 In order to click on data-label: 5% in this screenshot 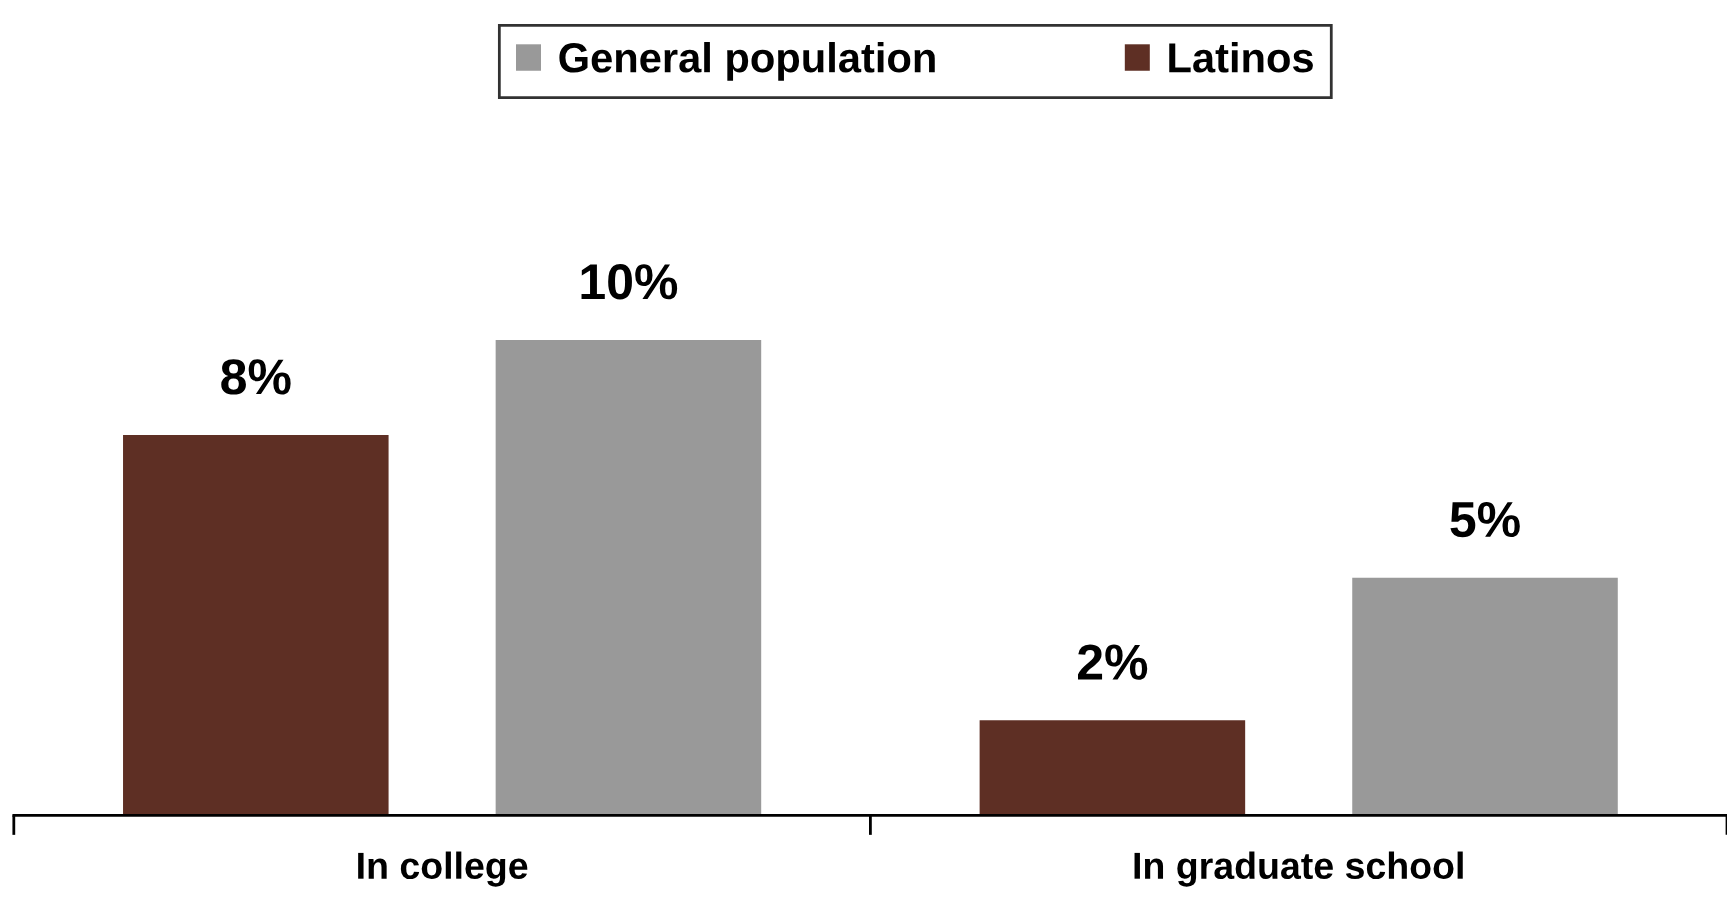, I will do `click(1485, 519)`.